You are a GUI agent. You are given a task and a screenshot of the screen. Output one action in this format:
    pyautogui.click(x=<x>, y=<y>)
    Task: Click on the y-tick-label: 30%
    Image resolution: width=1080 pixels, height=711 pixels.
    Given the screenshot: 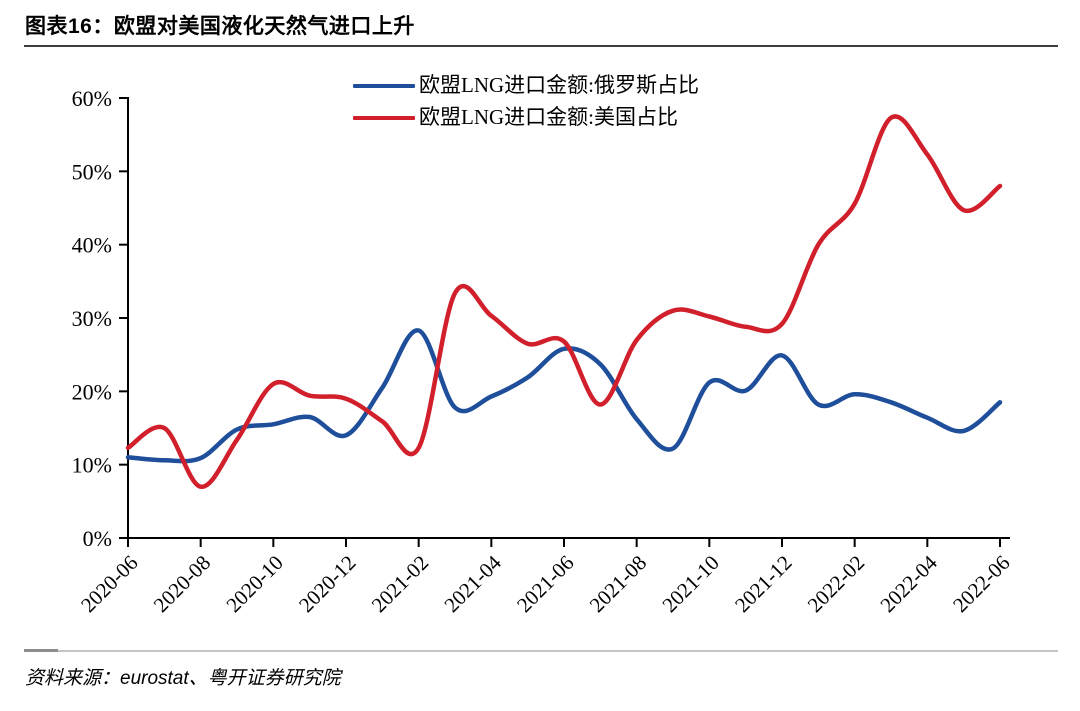 What is the action you would take?
    pyautogui.click(x=92, y=318)
    